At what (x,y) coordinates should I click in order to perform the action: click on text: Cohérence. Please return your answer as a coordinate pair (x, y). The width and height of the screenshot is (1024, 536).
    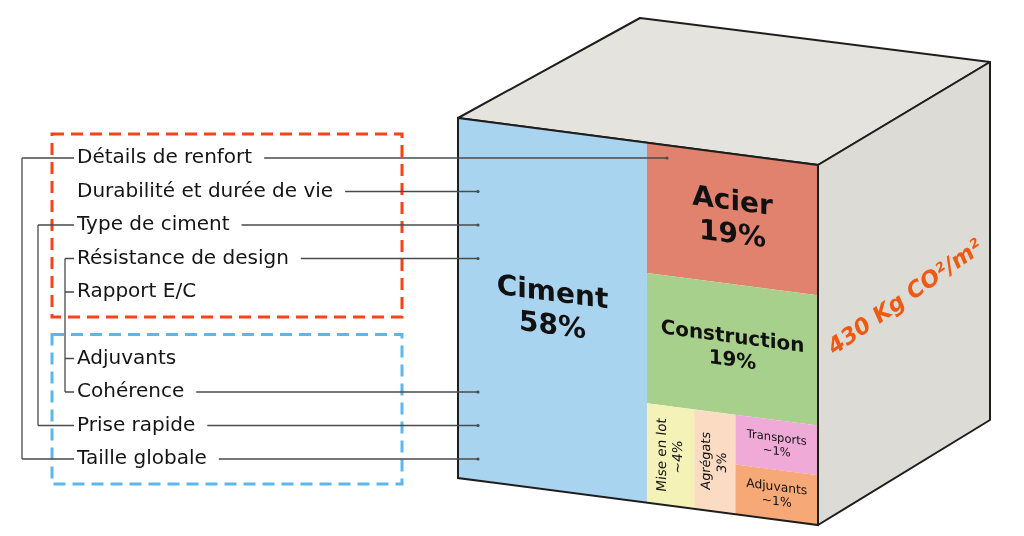
    Looking at the image, I should click on (131, 390).